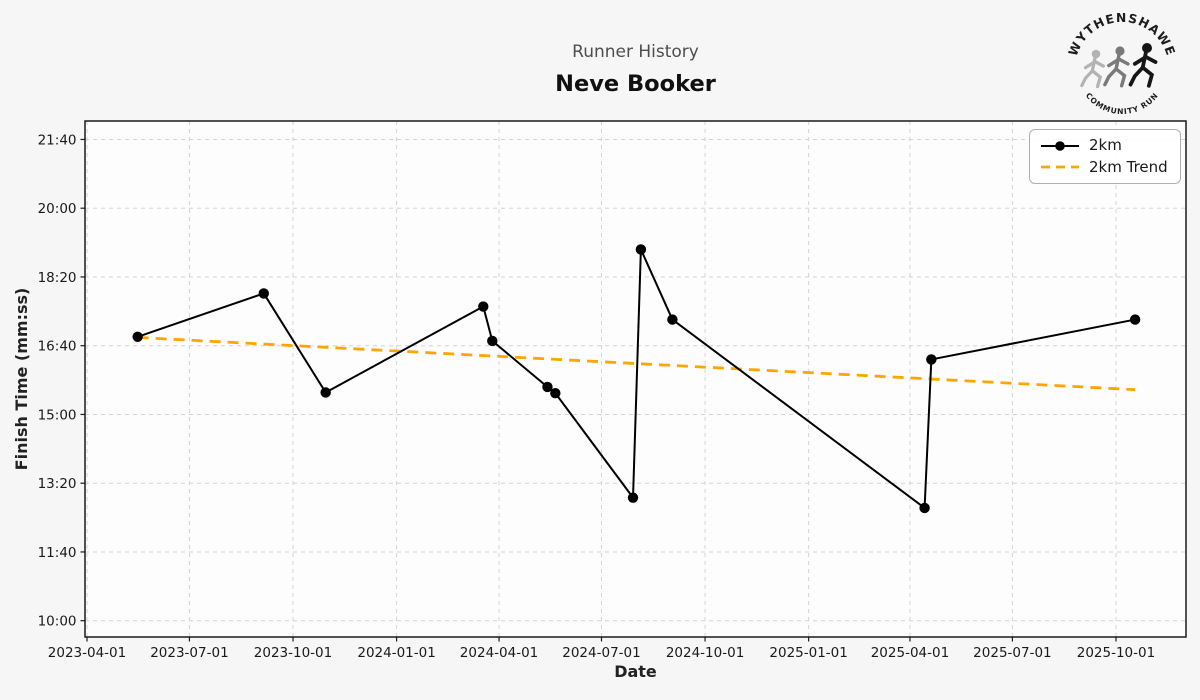  Describe the element at coordinates (1116, 66) in the screenshot. I see `runner-icon-mid` at that location.